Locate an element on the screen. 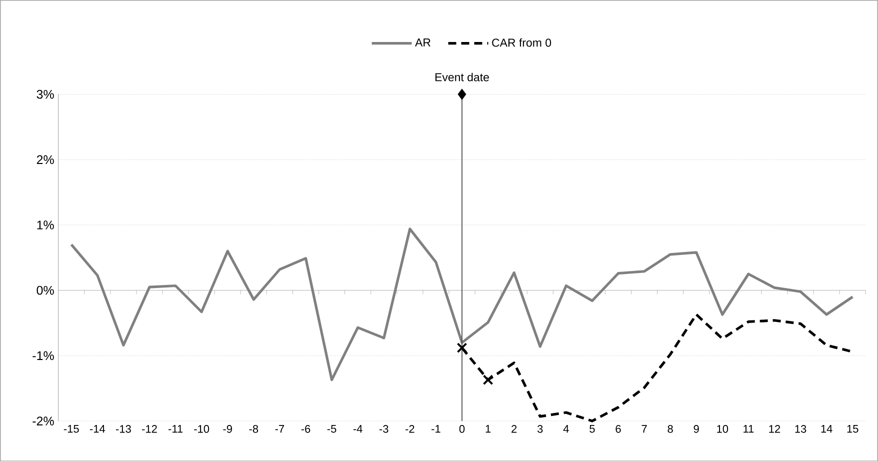 This screenshot has width=878, height=461. x-tick-label: 0 is located at coordinates (462, 428).